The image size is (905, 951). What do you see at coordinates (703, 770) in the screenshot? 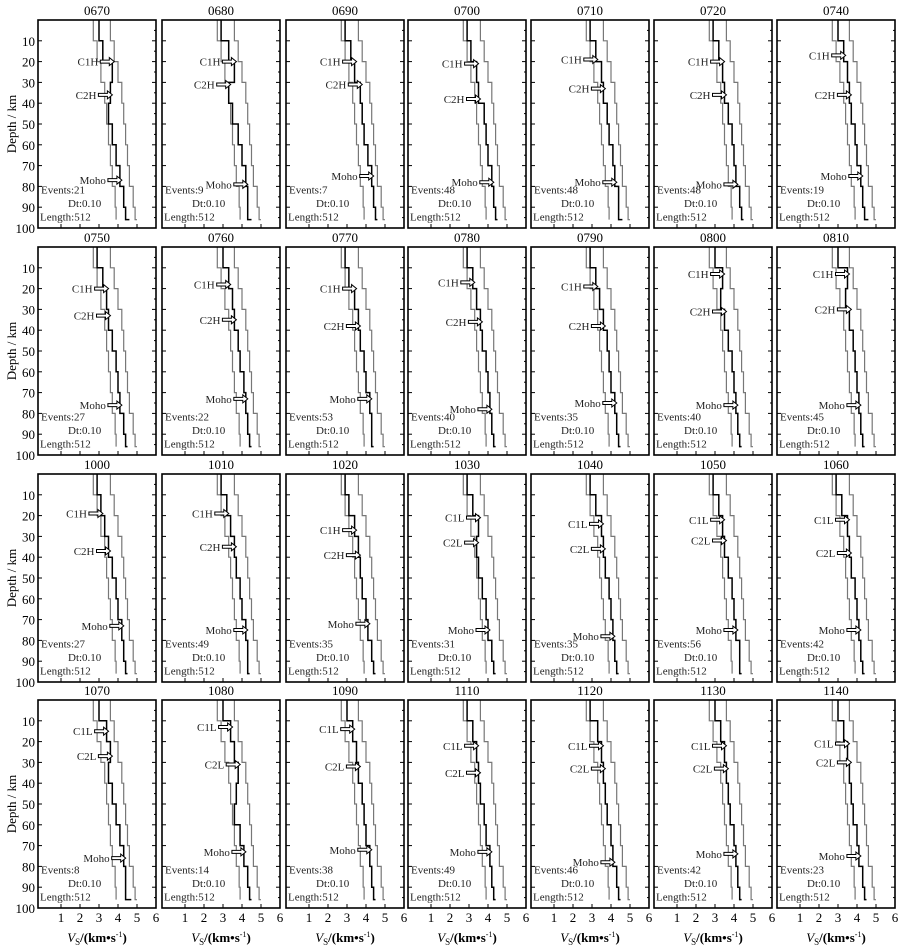
I see `c2-label: C2L` at bounding box center [703, 770].